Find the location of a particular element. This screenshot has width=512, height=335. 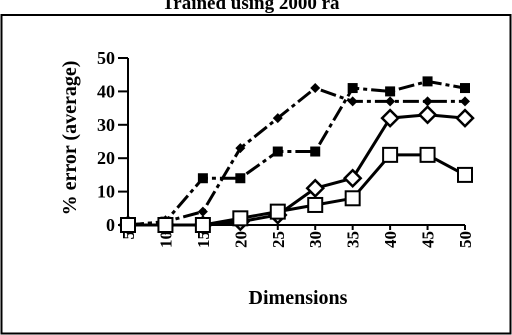

x-tick-label: 45 is located at coordinates (428, 239).